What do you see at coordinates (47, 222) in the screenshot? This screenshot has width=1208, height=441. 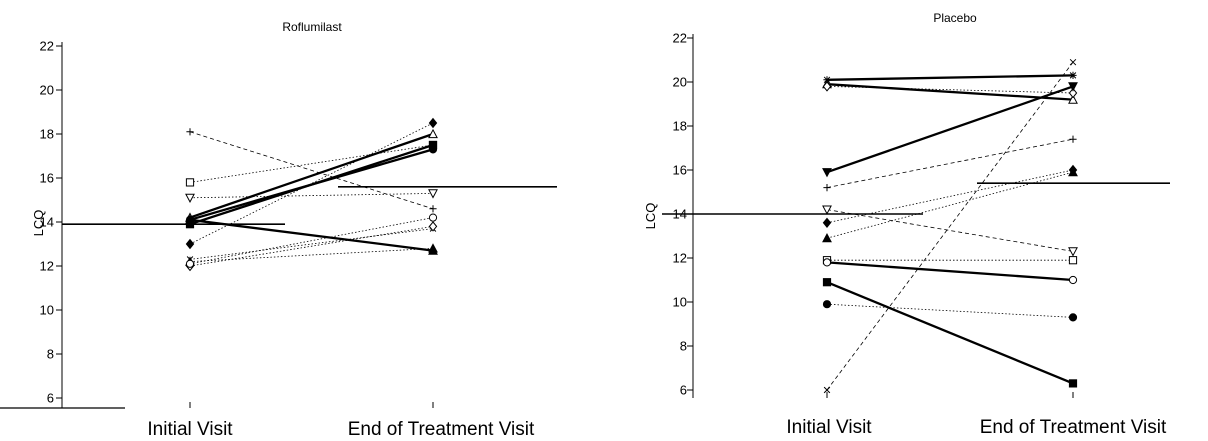 I see `y-tick-label: 14` at bounding box center [47, 222].